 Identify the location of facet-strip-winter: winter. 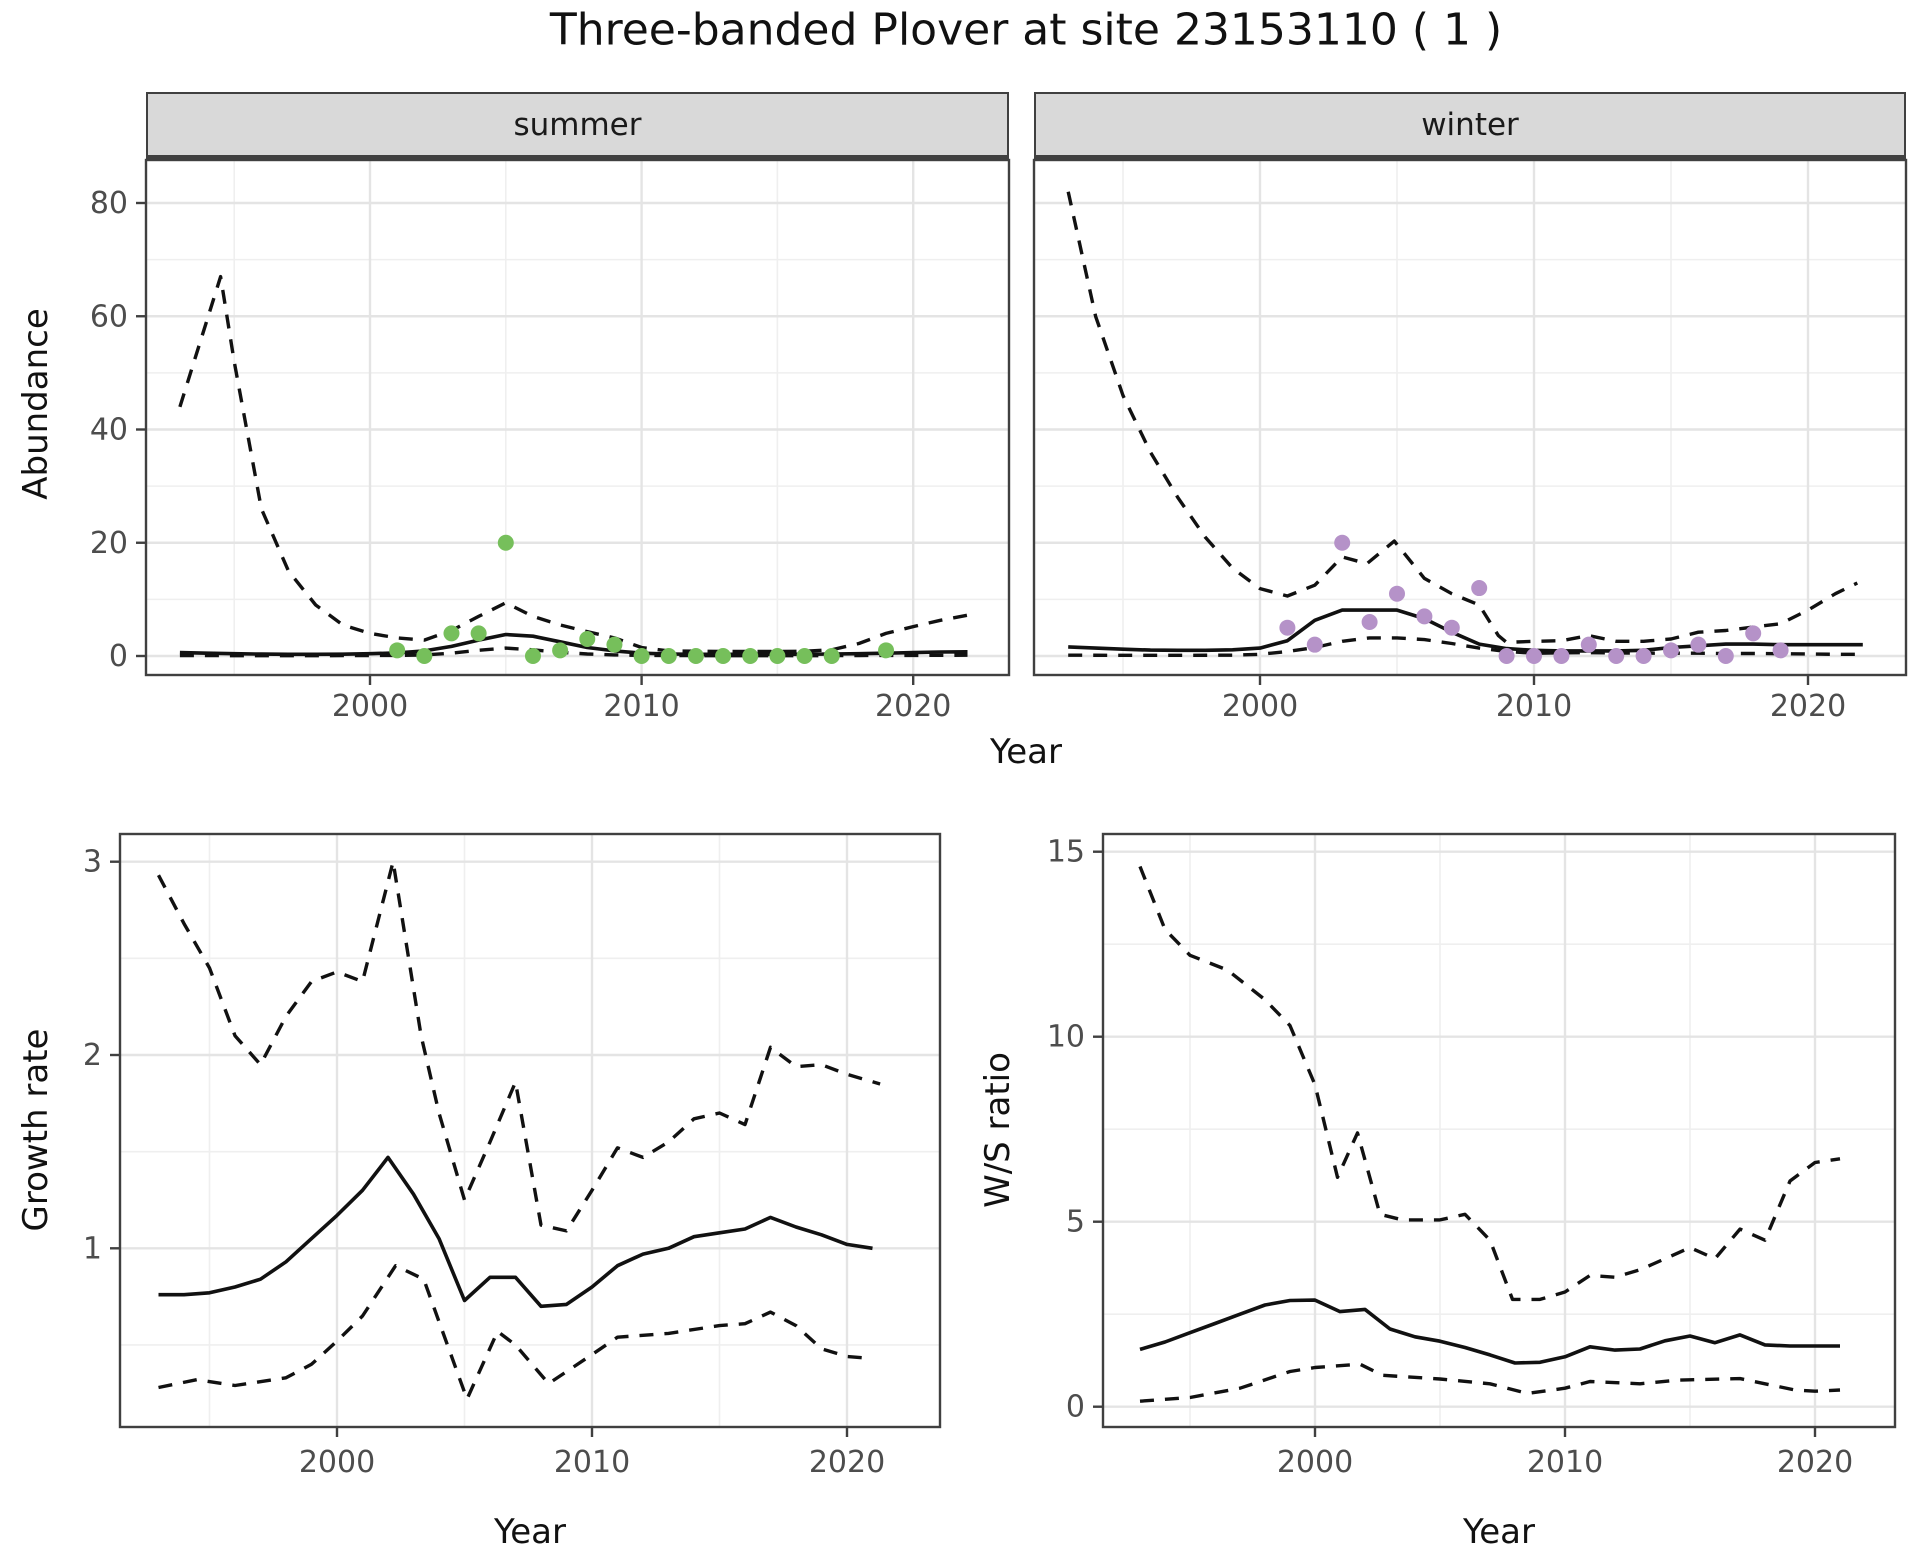
(1470, 126).